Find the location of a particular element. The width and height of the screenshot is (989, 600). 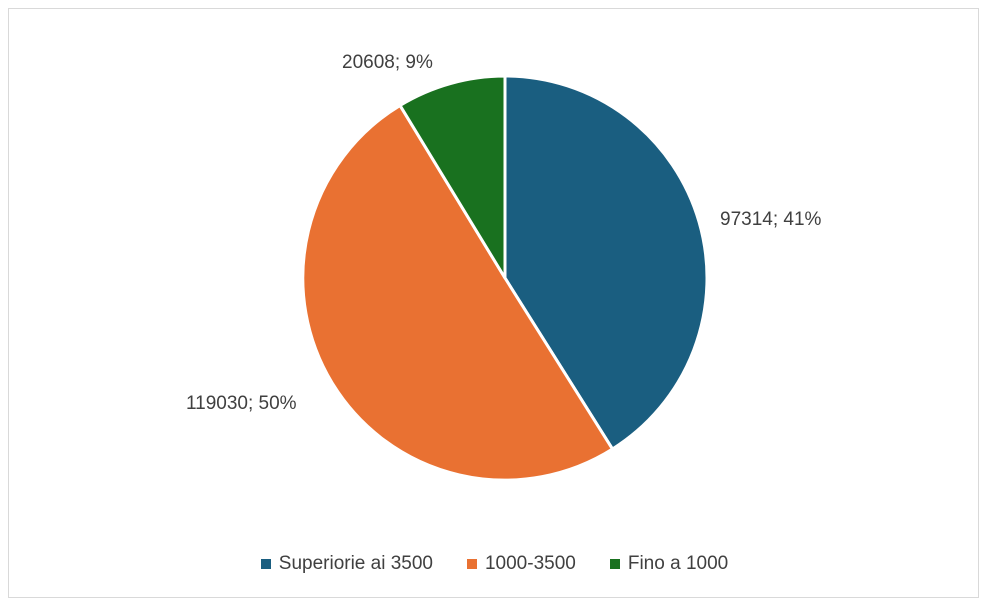

legend: Superiorie ai 3500 1000-3500 Fino a 1000 is located at coordinates (494, 564).